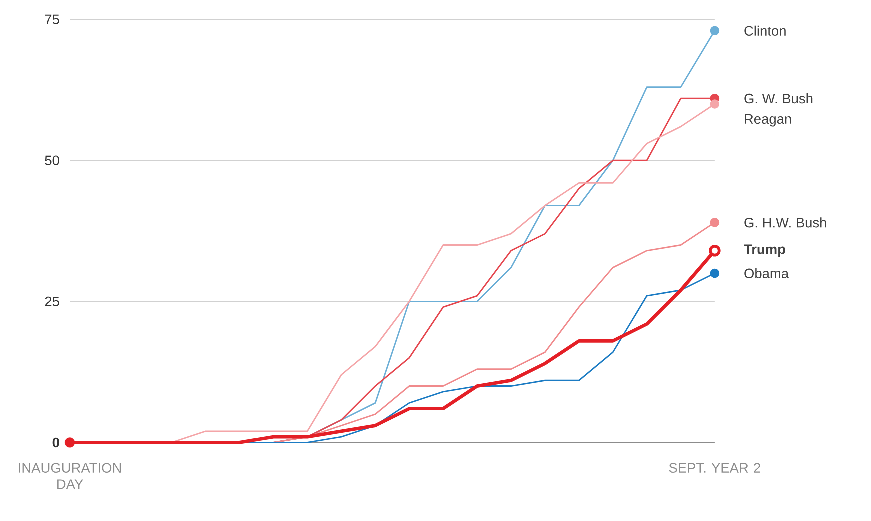 This screenshot has height=521, width=871. I want to click on y-tick-label: 75, so click(52, 19).